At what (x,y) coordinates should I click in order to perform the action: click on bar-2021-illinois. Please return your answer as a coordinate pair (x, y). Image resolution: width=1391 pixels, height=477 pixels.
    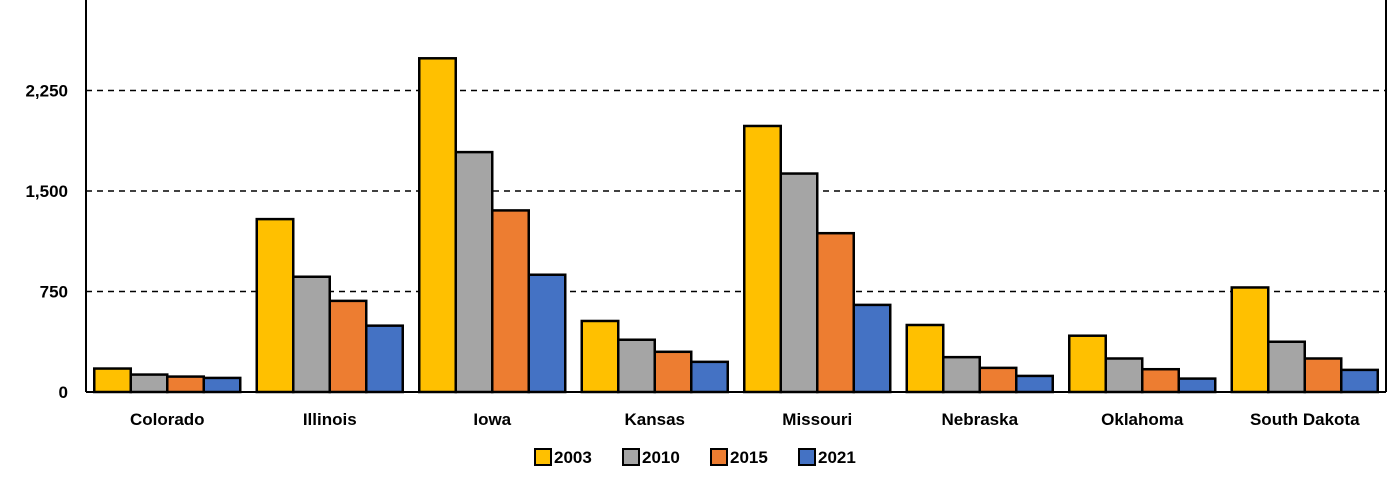
    Looking at the image, I should click on (384, 359).